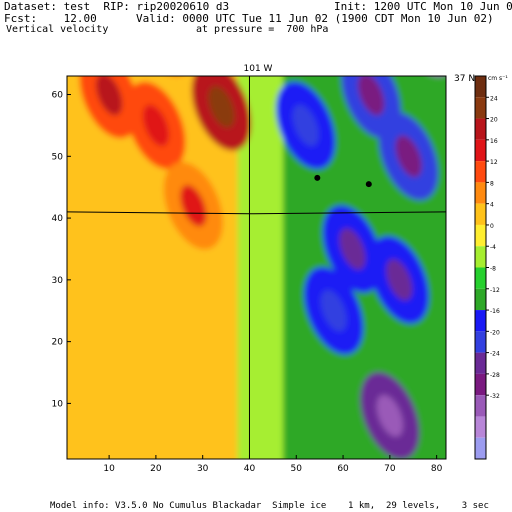 The height and width of the screenshot is (512, 512). I want to click on y-tick-label: 30, so click(58, 281).